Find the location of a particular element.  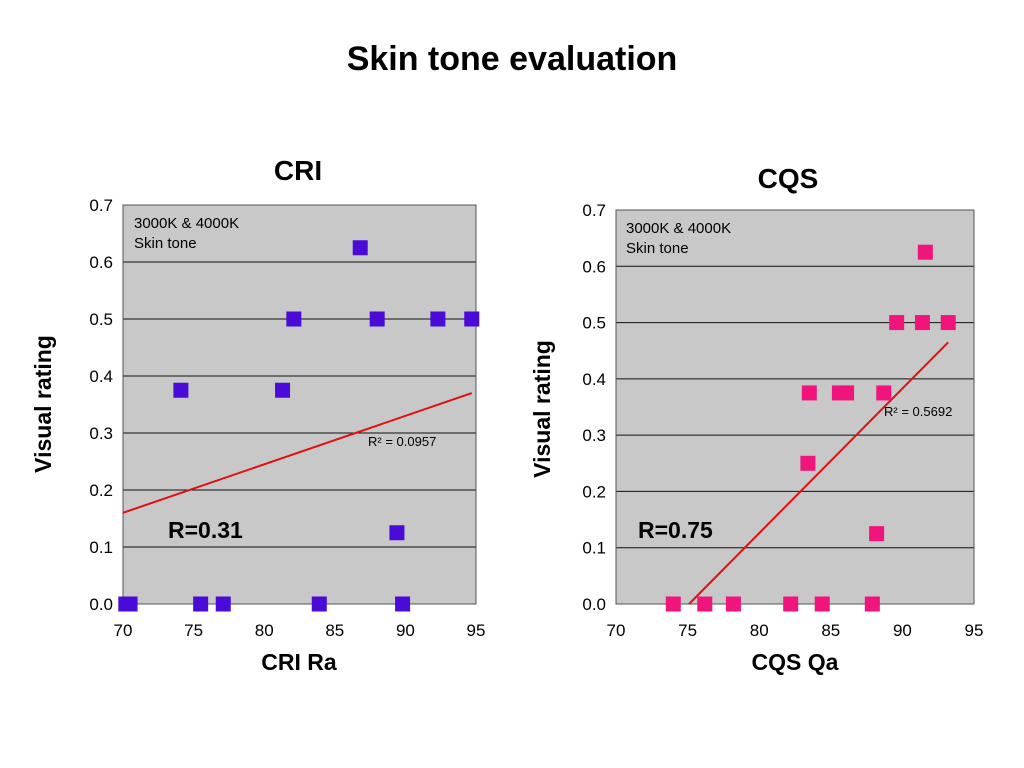

x-axis-label: CRI Ra is located at coordinates (299, 662).